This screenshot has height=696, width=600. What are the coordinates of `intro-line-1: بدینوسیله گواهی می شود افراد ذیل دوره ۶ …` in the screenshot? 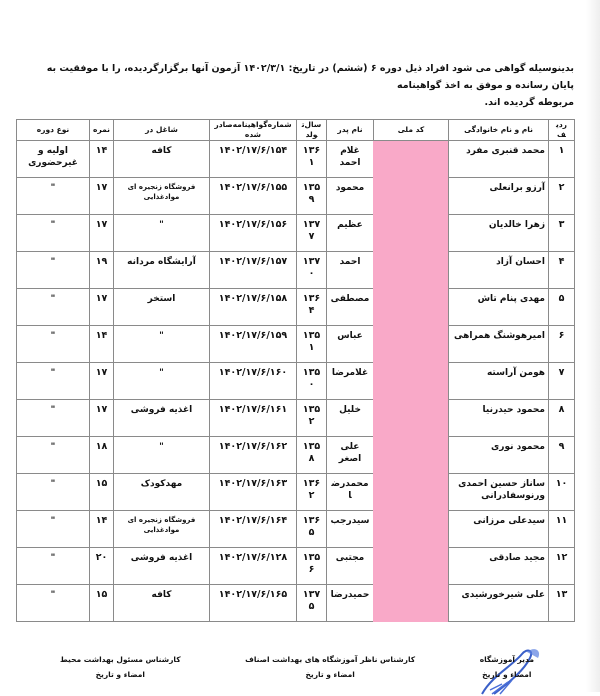 It's located at (310, 77).